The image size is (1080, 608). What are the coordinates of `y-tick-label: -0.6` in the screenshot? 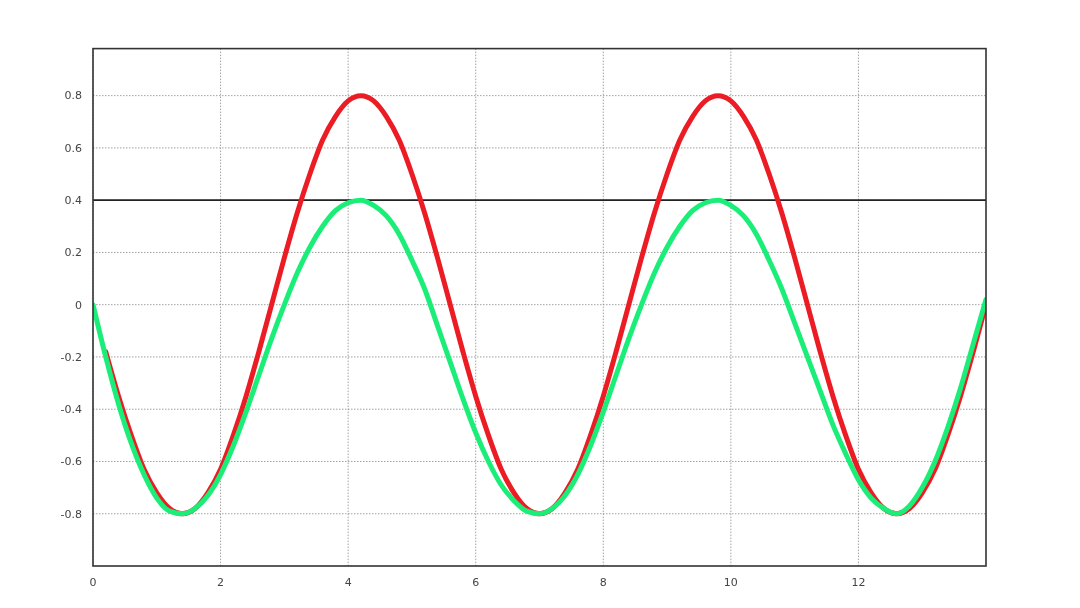 It's located at (71, 462).